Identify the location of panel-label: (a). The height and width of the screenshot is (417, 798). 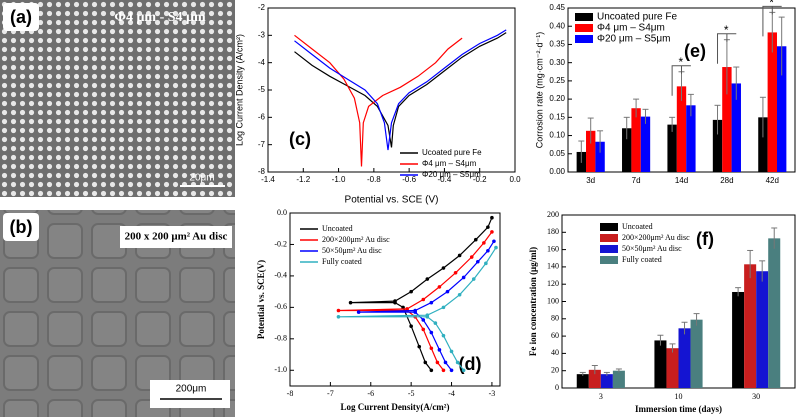
(21, 17).